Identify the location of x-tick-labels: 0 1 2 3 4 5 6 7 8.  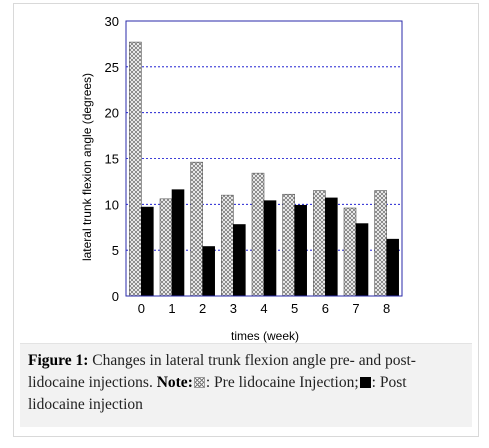
(264, 308).